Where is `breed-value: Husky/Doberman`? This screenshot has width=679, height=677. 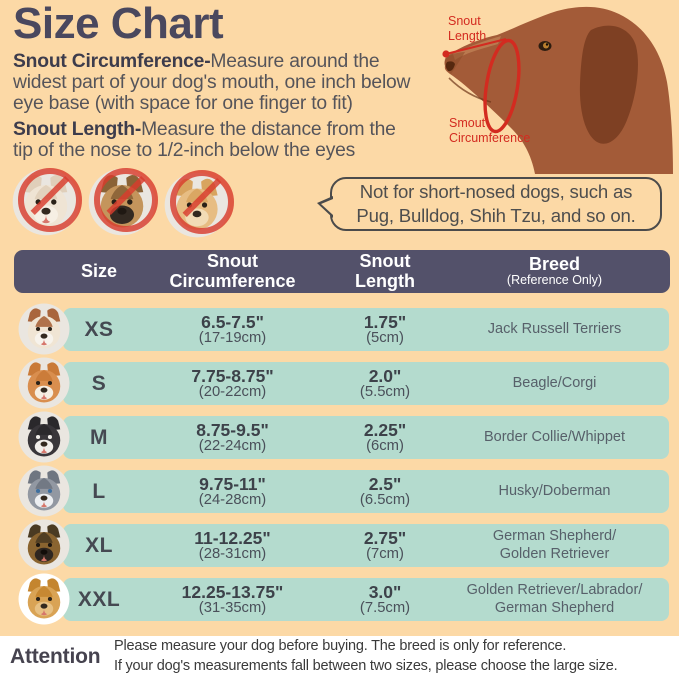 breed-value: Husky/Doberman is located at coordinates (554, 490).